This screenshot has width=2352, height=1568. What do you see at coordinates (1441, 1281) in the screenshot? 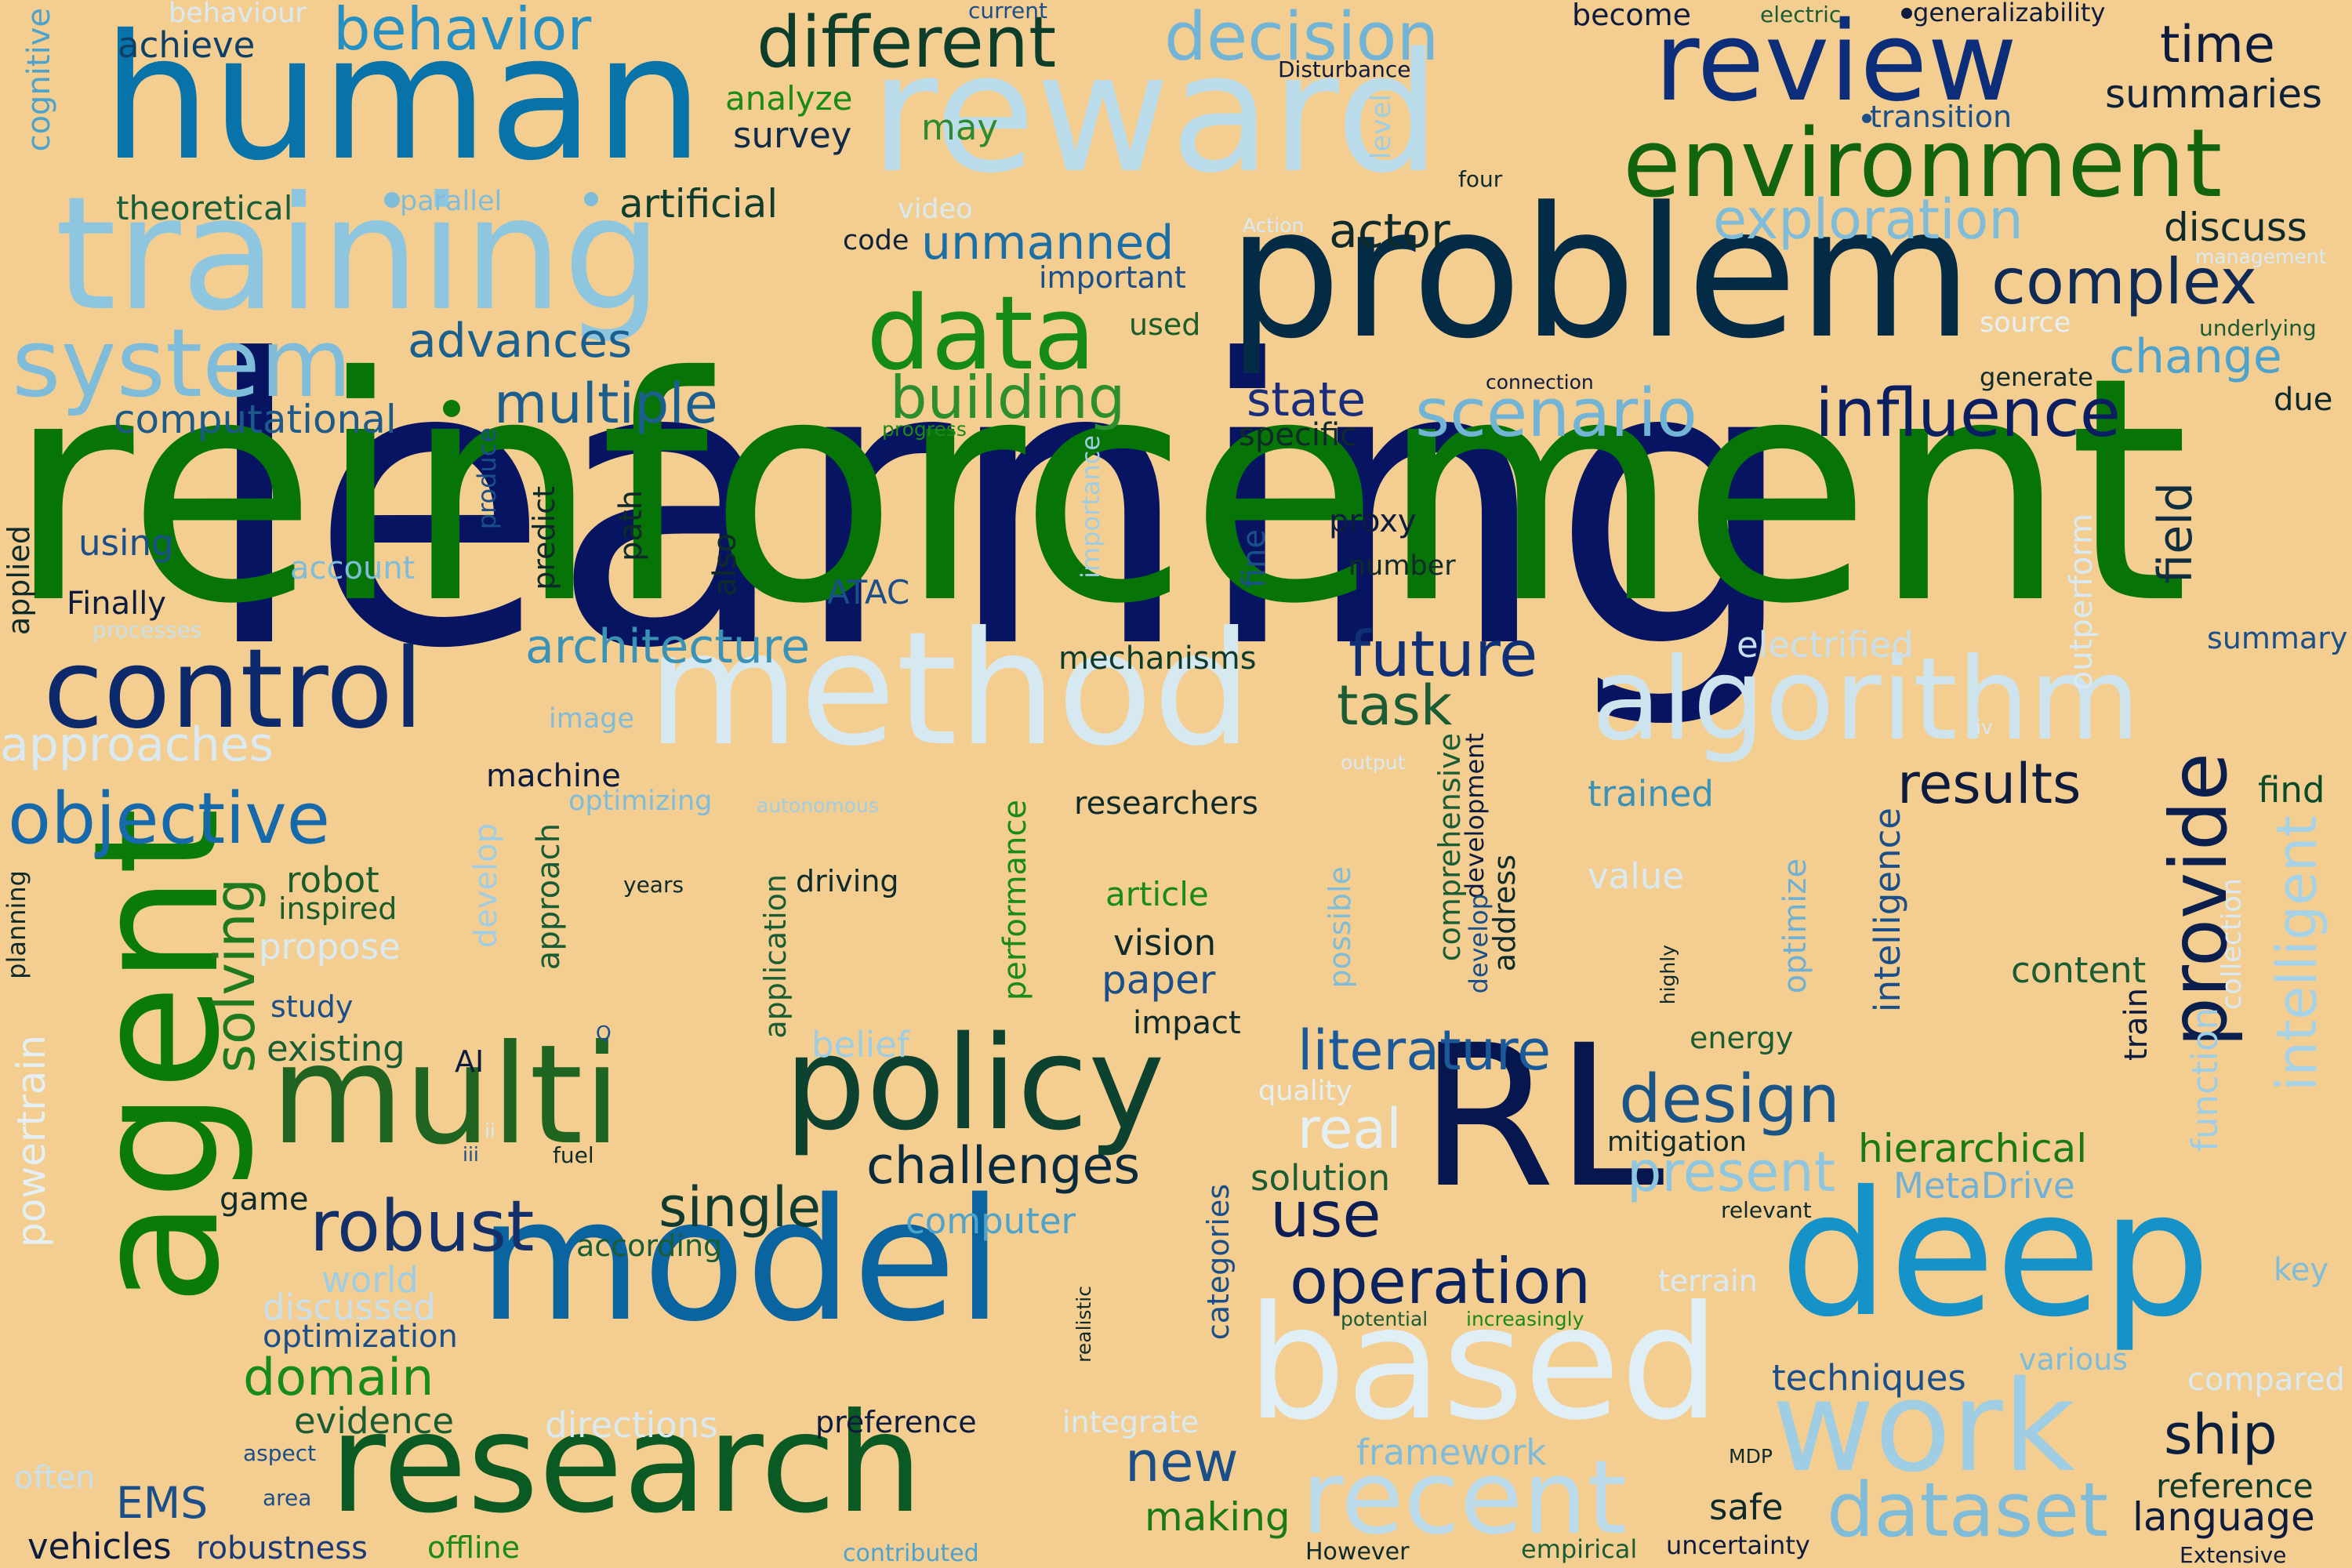
I see `word-operation: operation` at bounding box center [1441, 1281].